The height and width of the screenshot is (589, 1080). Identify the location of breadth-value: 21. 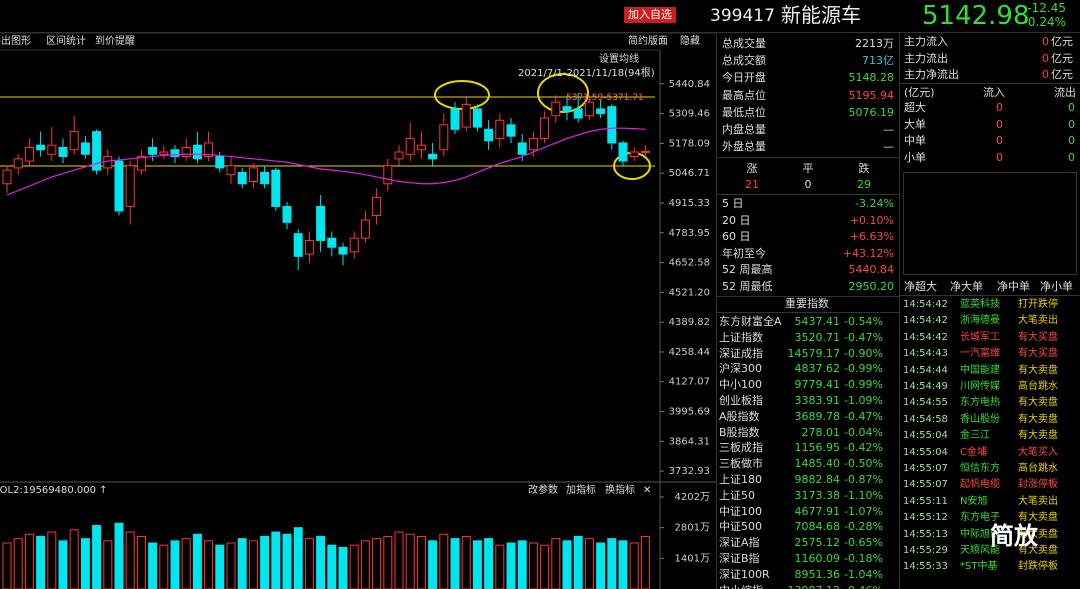
(752, 184).